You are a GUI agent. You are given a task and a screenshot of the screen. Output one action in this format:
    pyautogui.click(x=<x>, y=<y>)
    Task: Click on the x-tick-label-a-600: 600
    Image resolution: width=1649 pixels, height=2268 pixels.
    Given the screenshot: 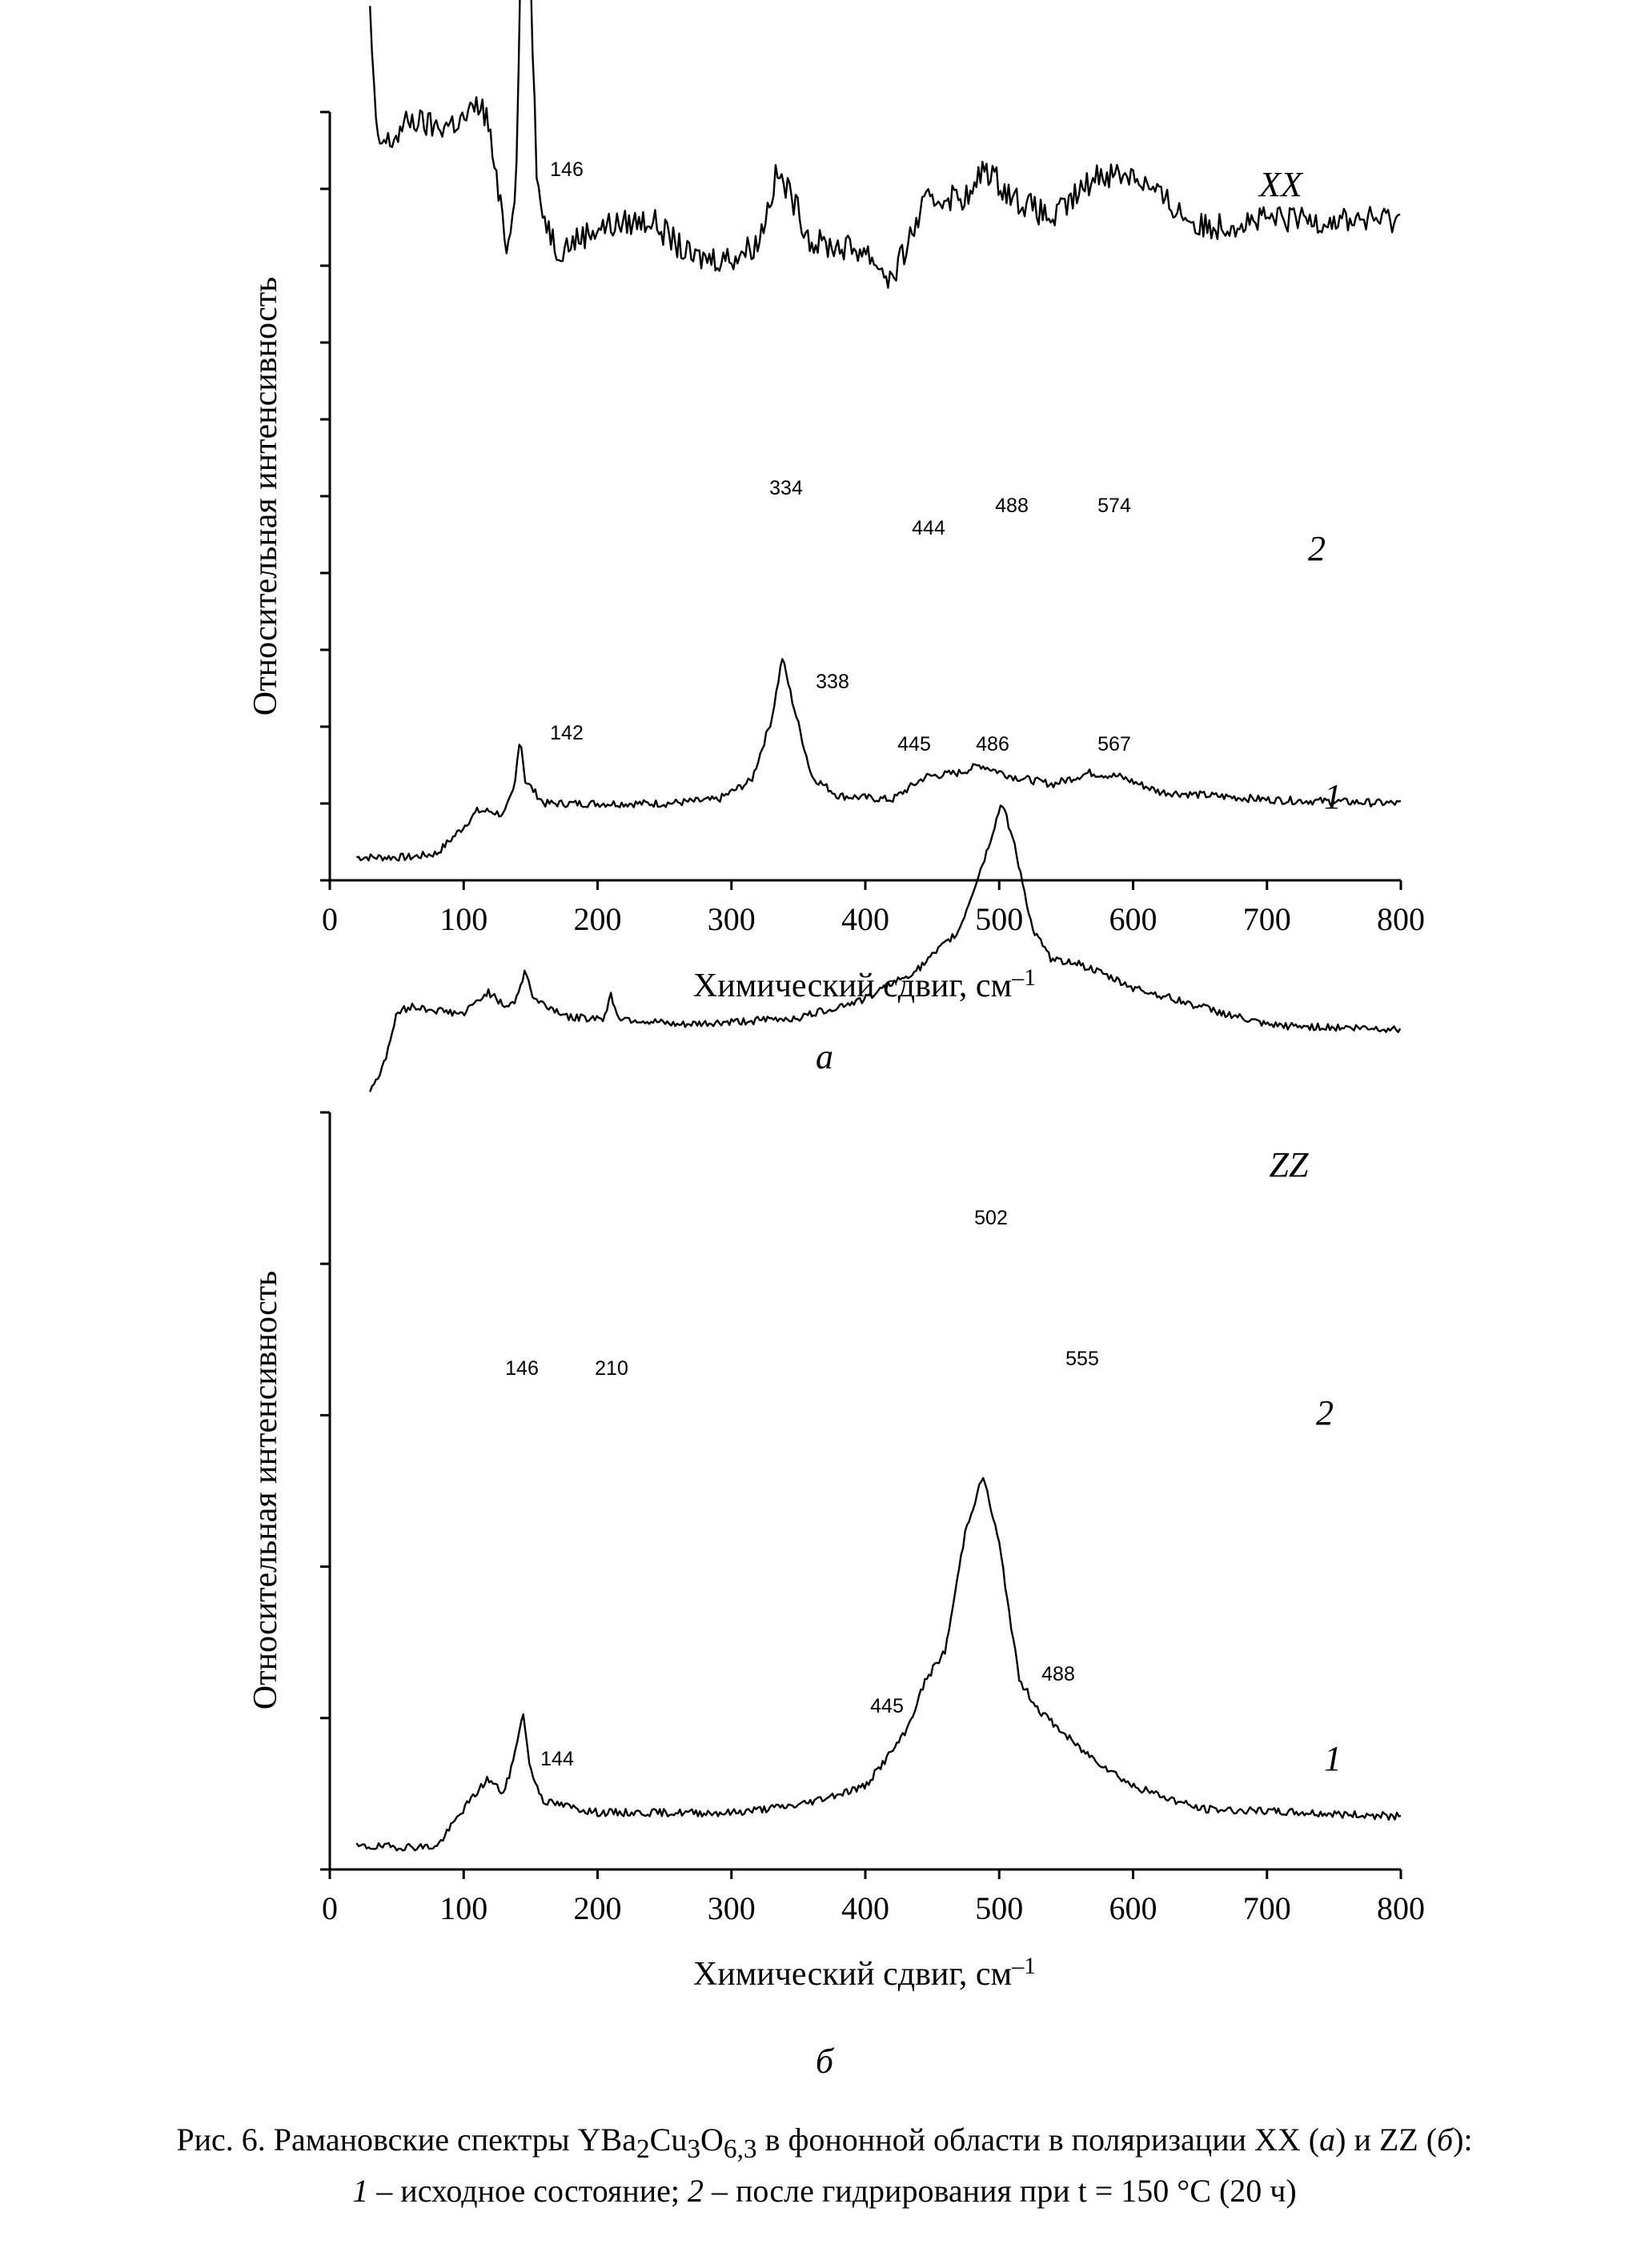 What is the action you would take?
    pyautogui.click(x=1133, y=919)
    